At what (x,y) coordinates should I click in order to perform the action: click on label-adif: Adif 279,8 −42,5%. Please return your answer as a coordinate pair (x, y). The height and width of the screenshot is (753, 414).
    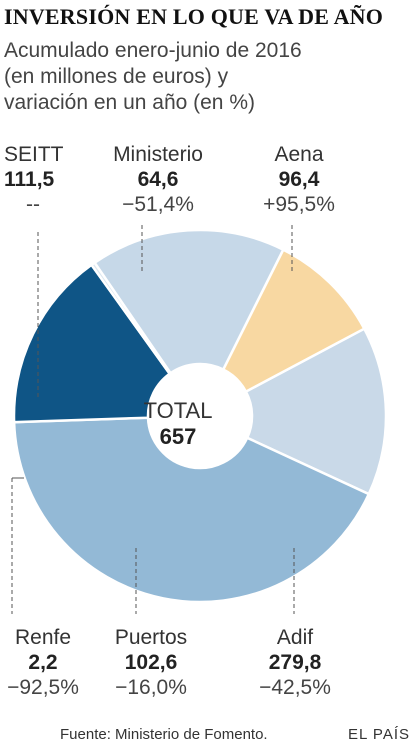
    Looking at the image, I should click on (295, 662).